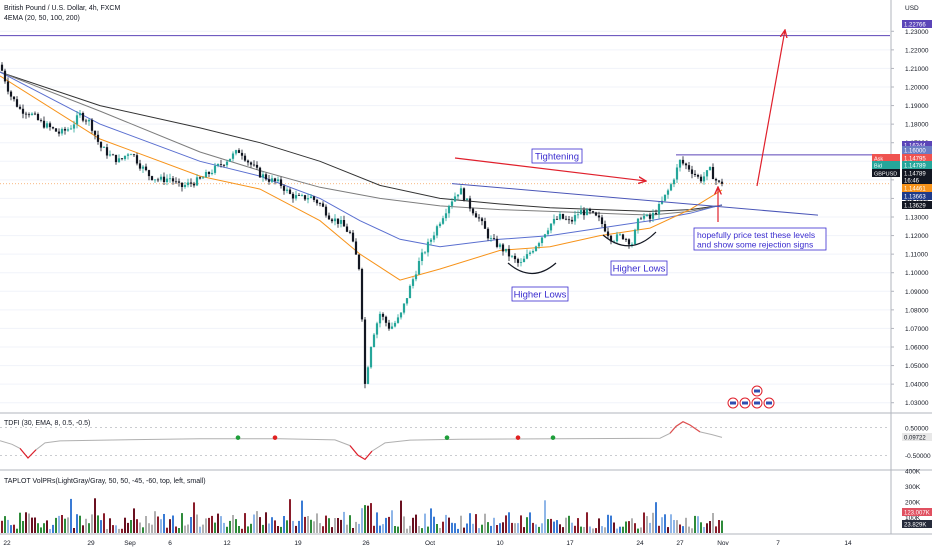 The height and width of the screenshot is (550, 932). What do you see at coordinates (913, 472) in the screenshot?
I see `volume-tick-label: 400K` at bounding box center [913, 472].